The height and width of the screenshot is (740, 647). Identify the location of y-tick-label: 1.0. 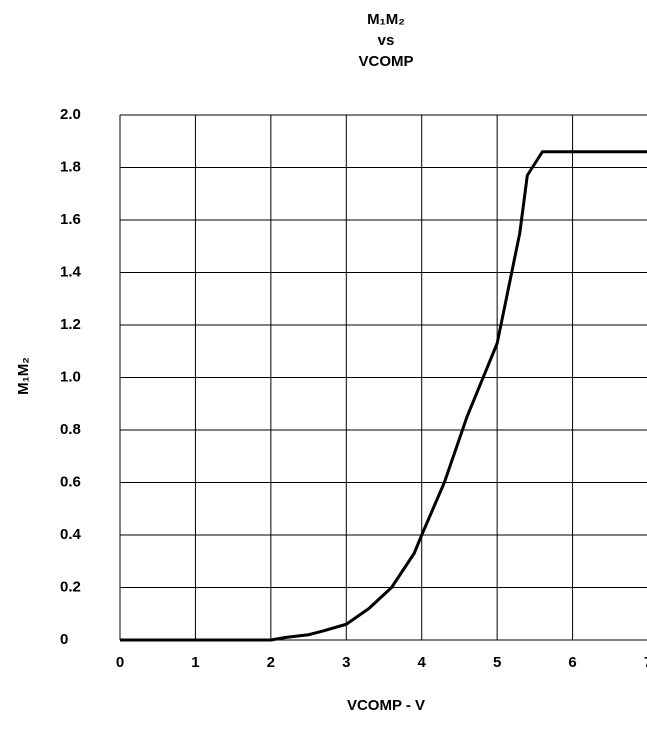
(70, 376).